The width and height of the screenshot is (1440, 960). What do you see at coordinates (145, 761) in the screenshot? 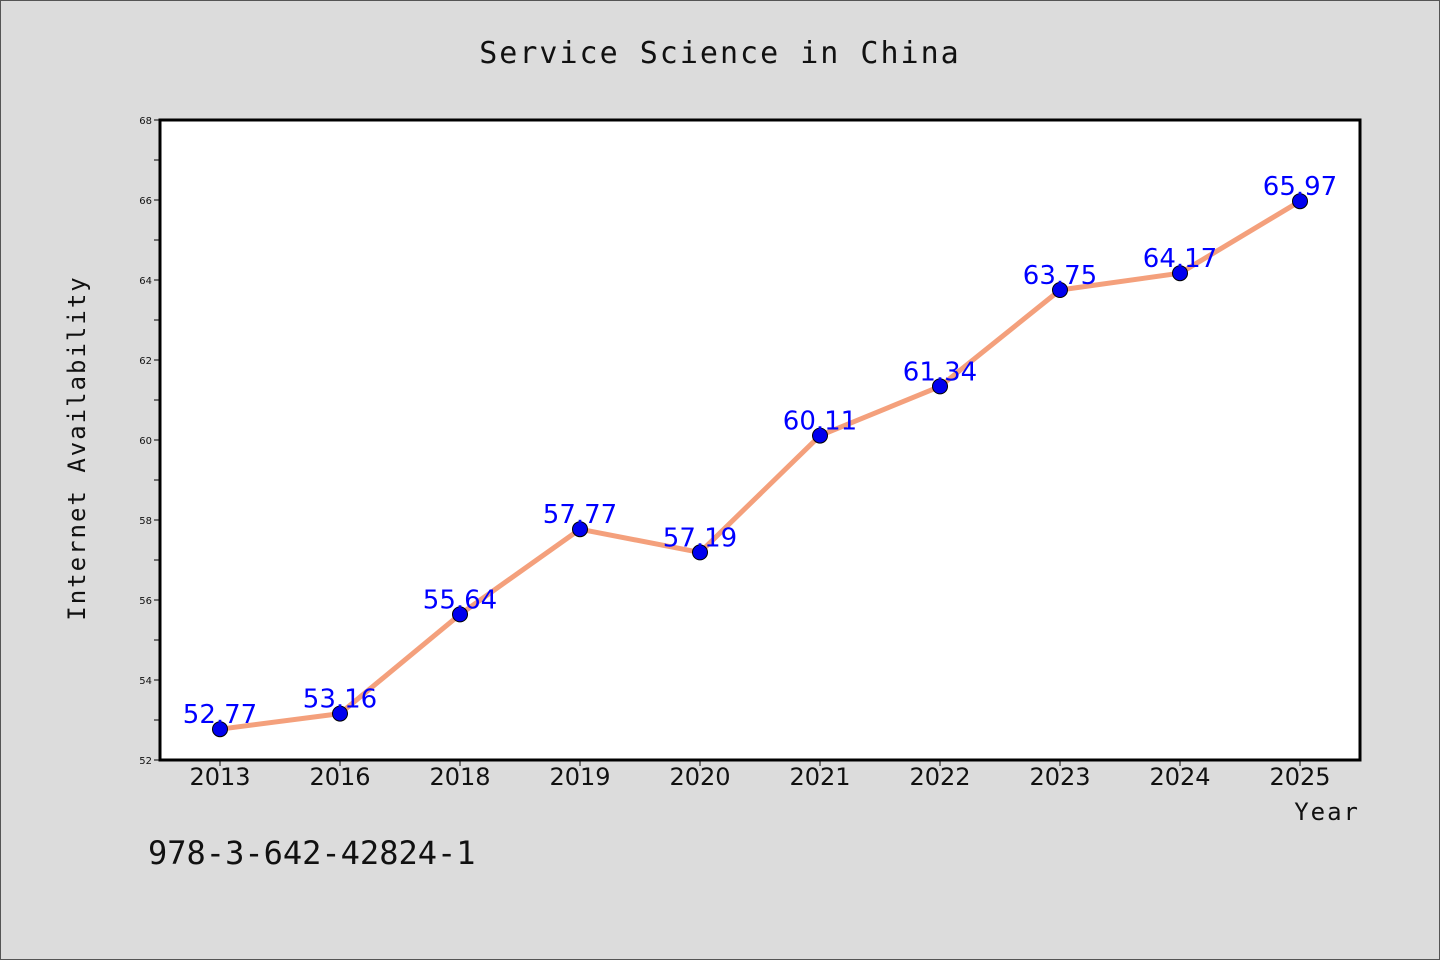
I see `y-tick-label: 52` at bounding box center [145, 761].